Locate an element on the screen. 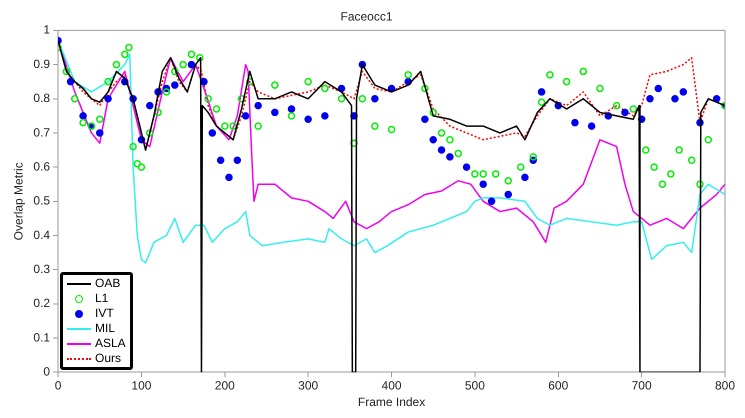 The height and width of the screenshot is (418, 745). x-tick-label: 300 is located at coordinates (308, 385).